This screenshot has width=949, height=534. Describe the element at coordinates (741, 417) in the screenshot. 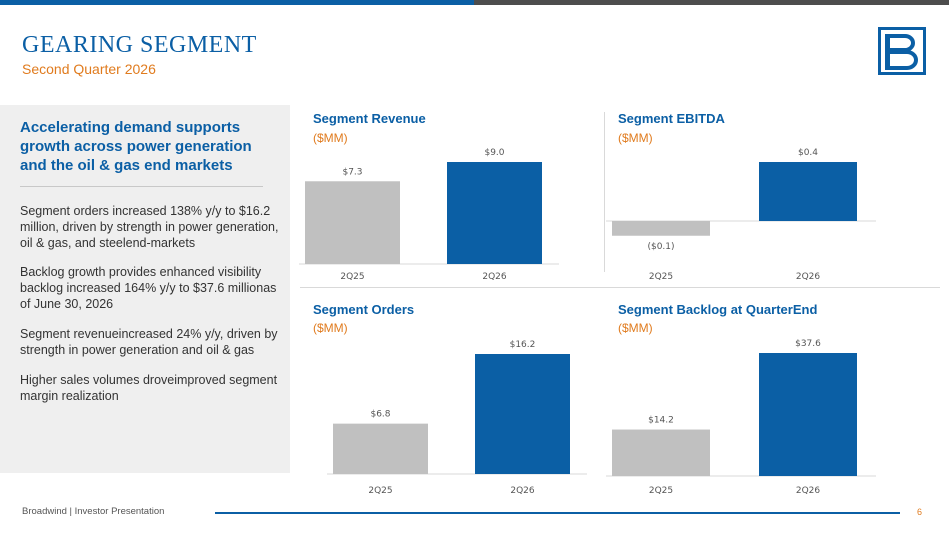

I see `backlog-bar-chart: $14.2 2Q25 $37.6 2Q26` at that location.